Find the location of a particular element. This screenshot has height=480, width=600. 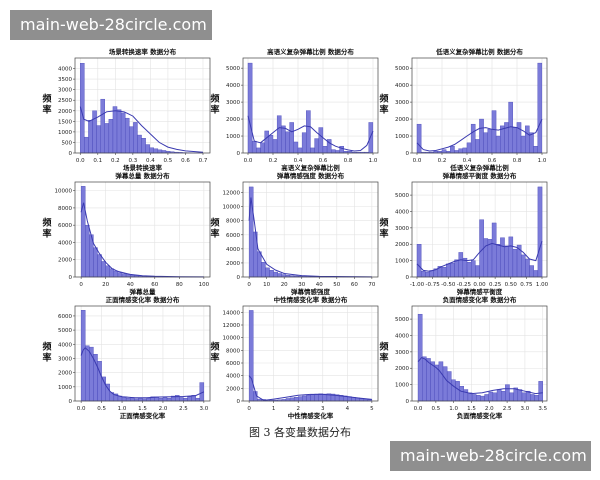

plot-area is located at coordinates (310, 353).